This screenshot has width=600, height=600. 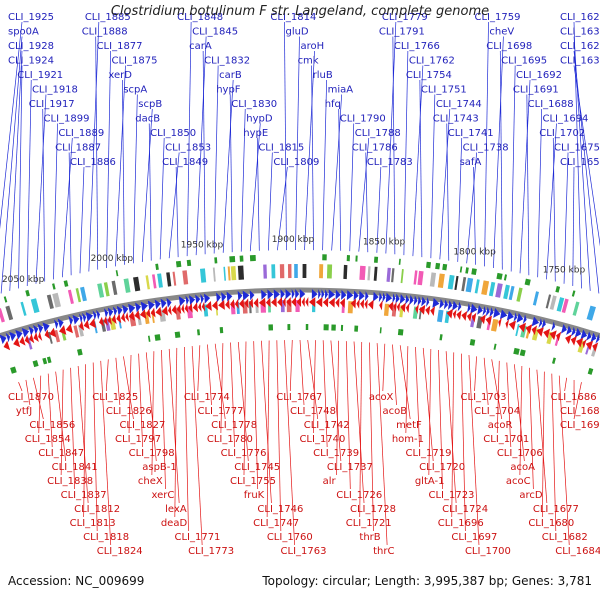 I want to click on position-marker: 1750 kbp, so click(x=564, y=271).